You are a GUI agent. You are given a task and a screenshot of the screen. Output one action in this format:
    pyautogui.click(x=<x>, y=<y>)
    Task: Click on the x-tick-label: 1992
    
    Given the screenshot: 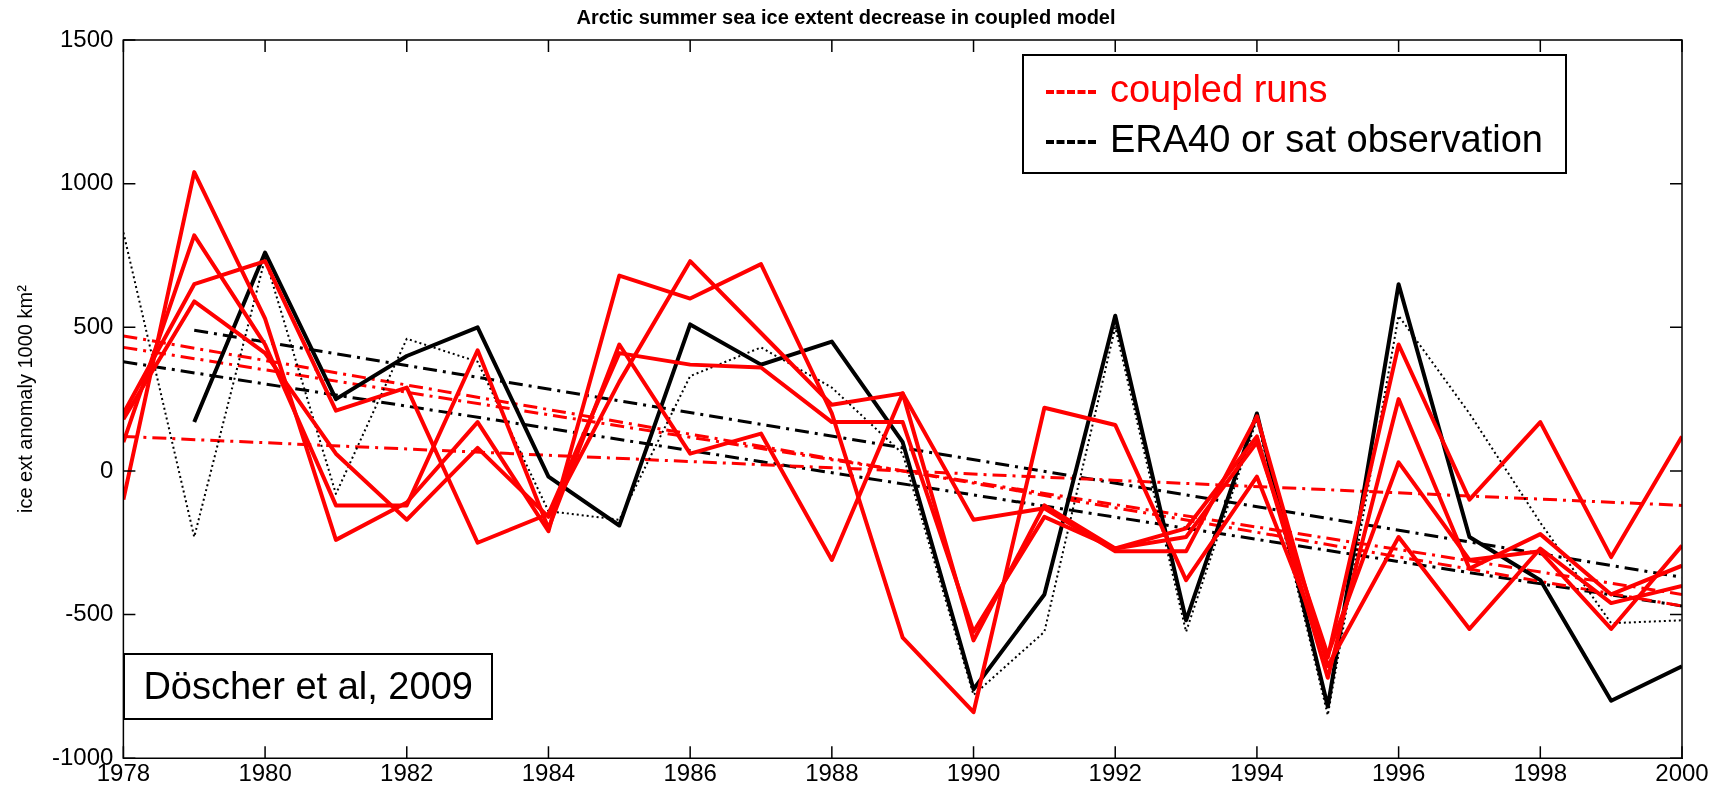 What is the action you would take?
    pyautogui.click(x=1115, y=773)
    